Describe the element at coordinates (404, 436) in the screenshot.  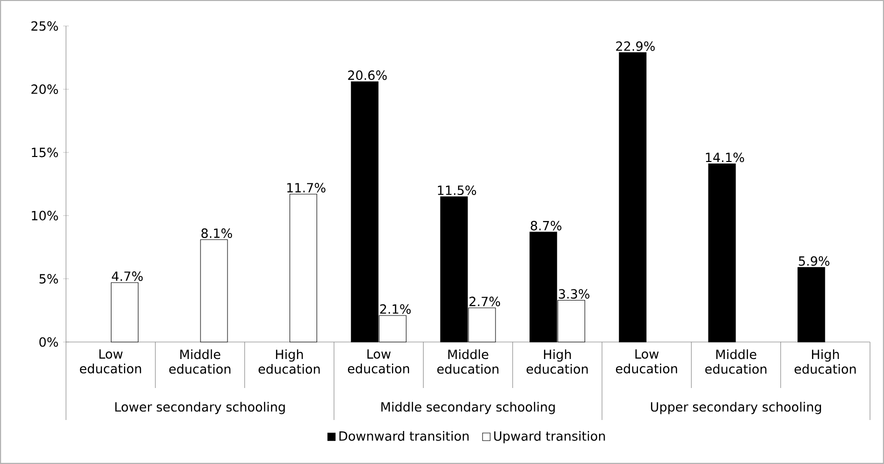
I see `legend-label: Downward transition` at that location.